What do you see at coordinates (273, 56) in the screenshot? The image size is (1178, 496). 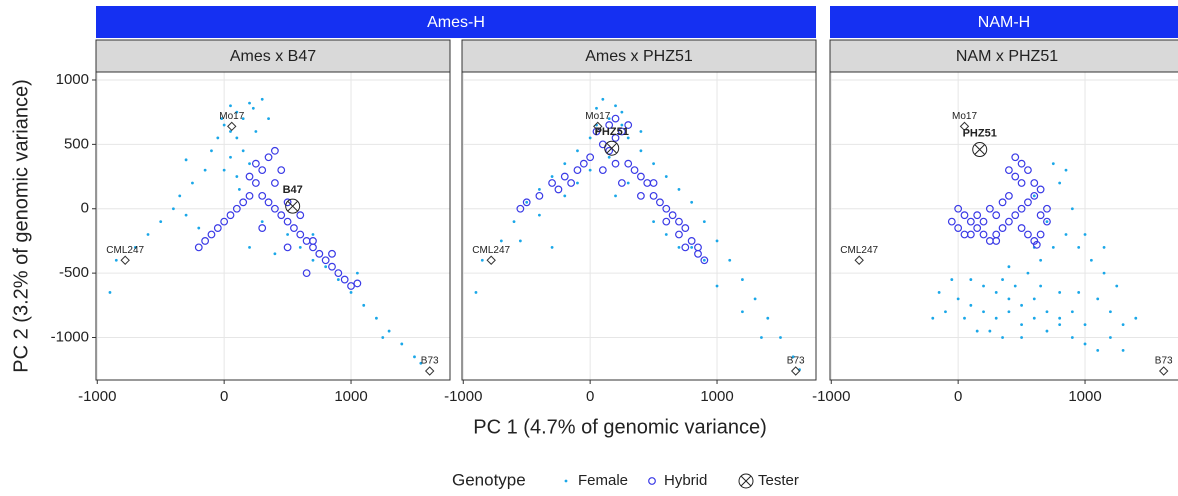 I see `facet-label: Ames x B47` at bounding box center [273, 56].